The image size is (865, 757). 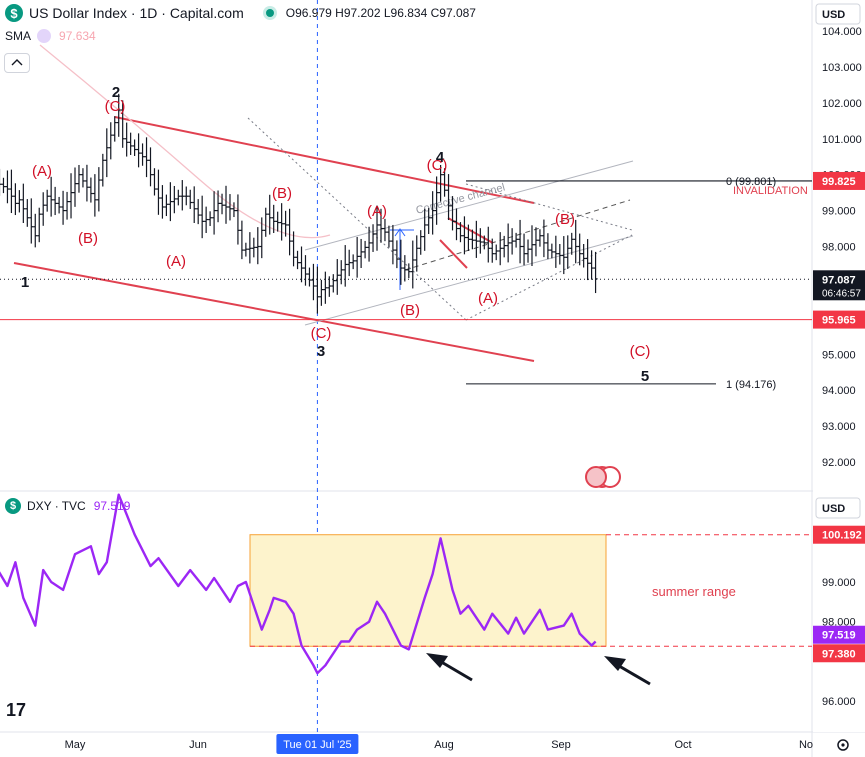 What do you see at coordinates (842, 536) in the screenshot?
I see `lower-price-label-text: 100.192` at bounding box center [842, 536].